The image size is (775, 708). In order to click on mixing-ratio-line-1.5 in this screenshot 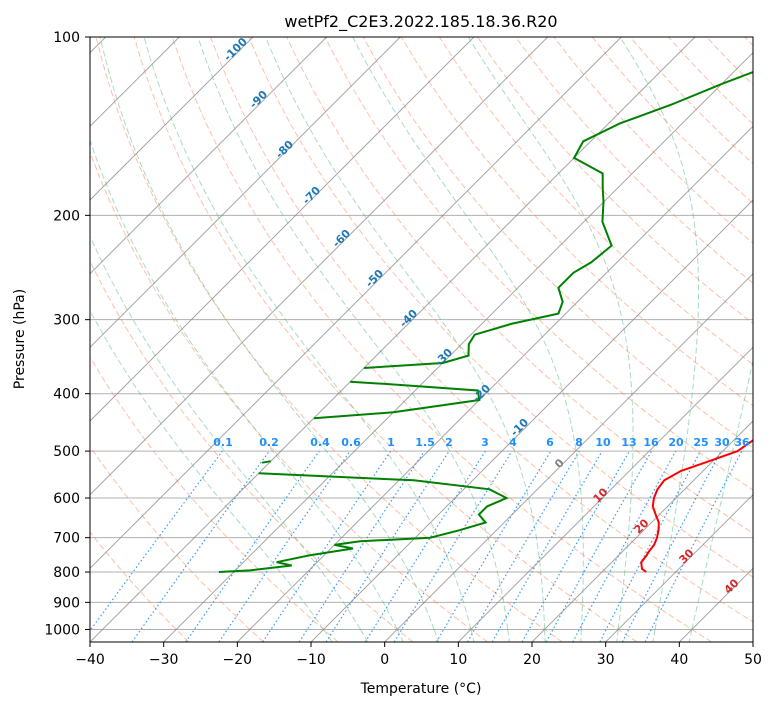, I will do `click(361, 546)`.